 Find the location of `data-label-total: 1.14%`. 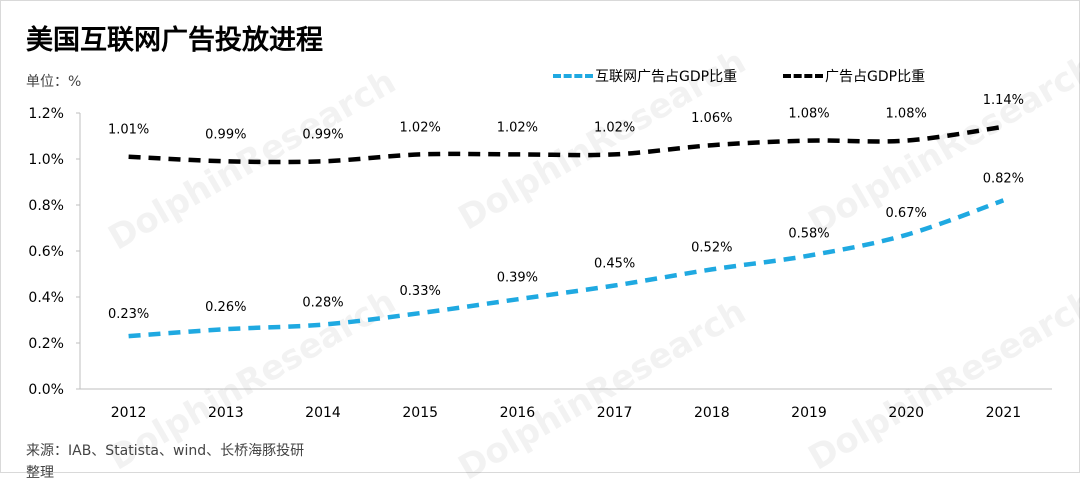

data-label-total: 1.14% is located at coordinates (1003, 100).